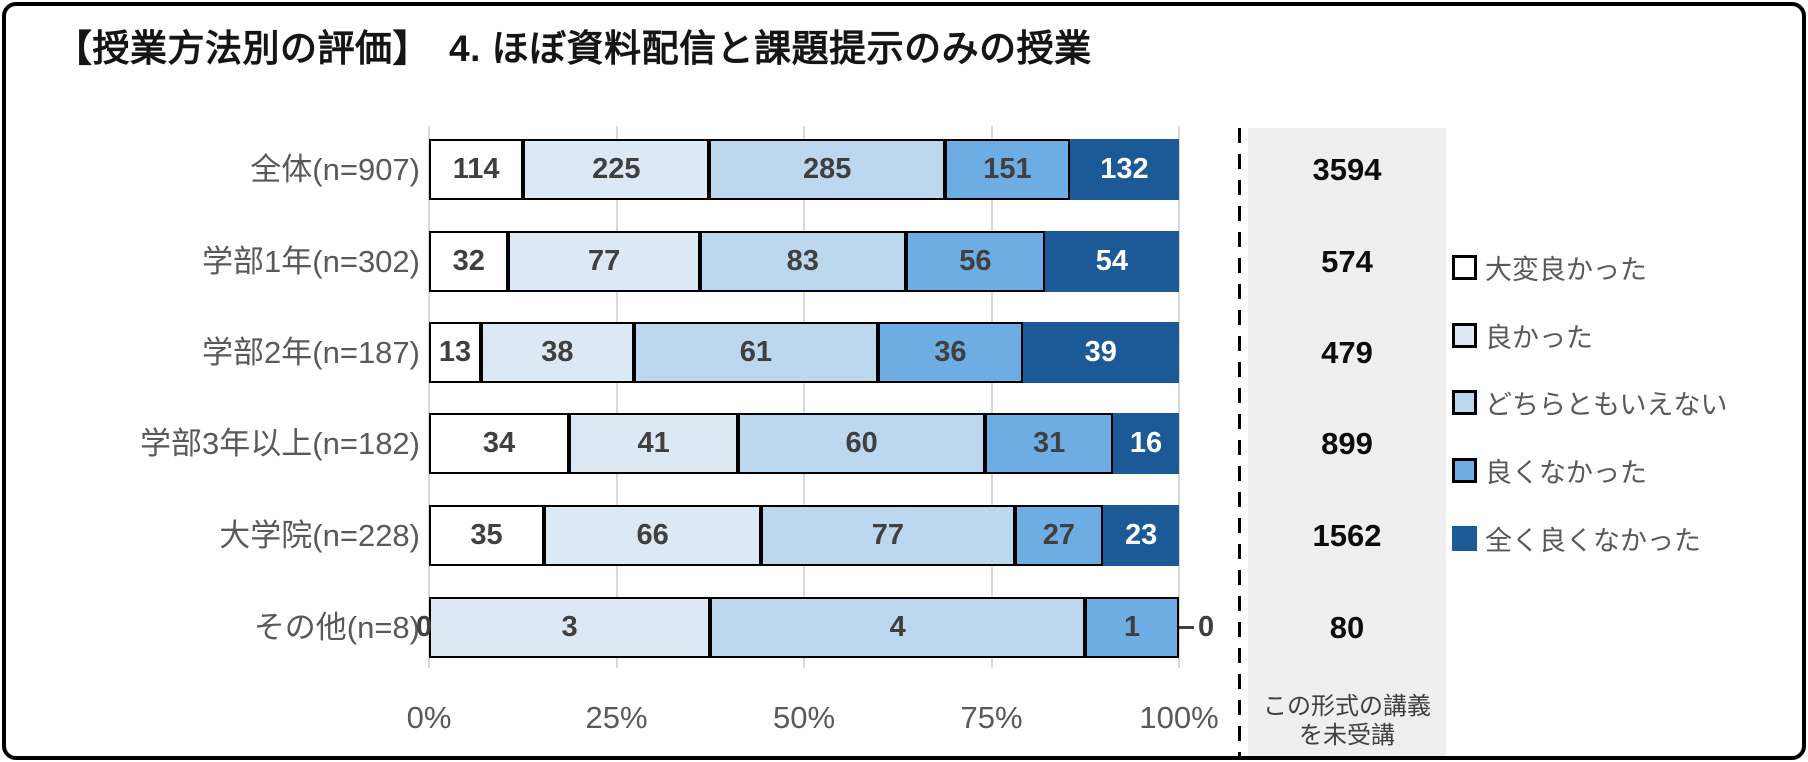 This screenshot has width=1808, height=762. I want to click on segment-value: 56, so click(975, 261).